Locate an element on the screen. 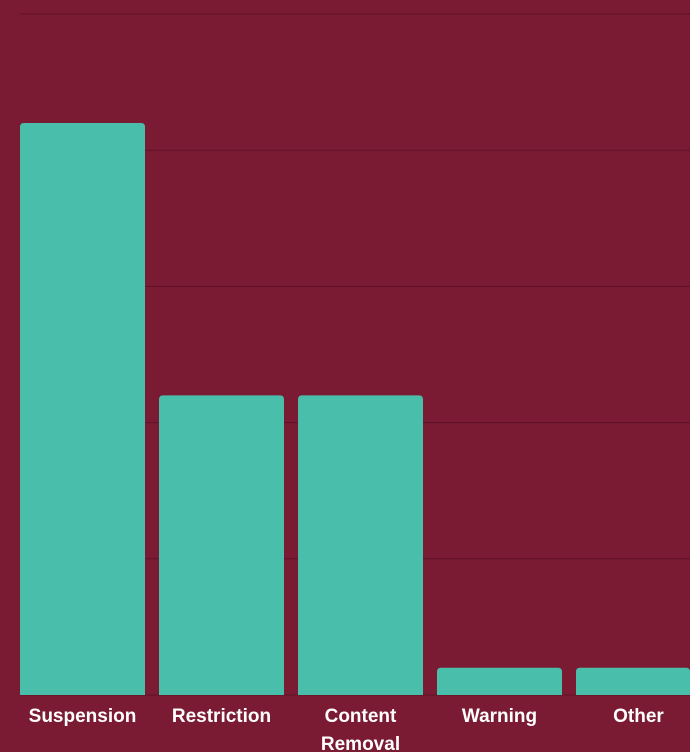  x-tick-label: Restriction is located at coordinates (221, 716).